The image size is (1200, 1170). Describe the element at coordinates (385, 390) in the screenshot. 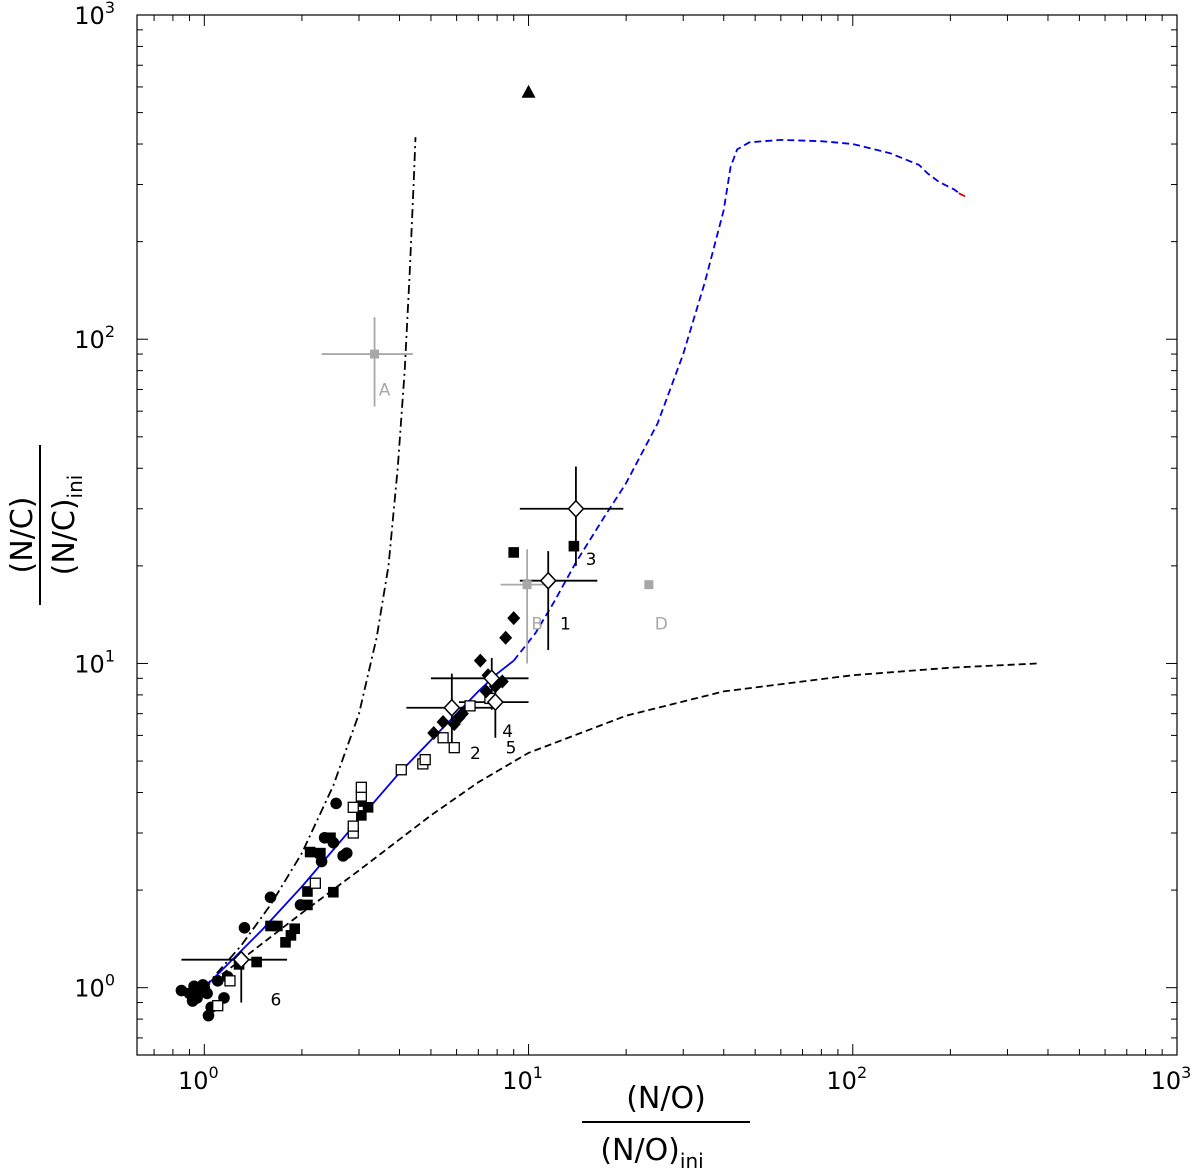

I see `annotation-label: A` at that location.